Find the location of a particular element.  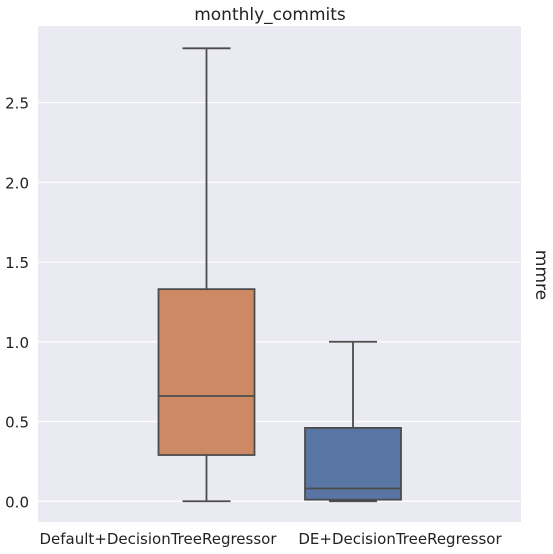

y-tick-label: 0.0 is located at coordinates (17, 502).